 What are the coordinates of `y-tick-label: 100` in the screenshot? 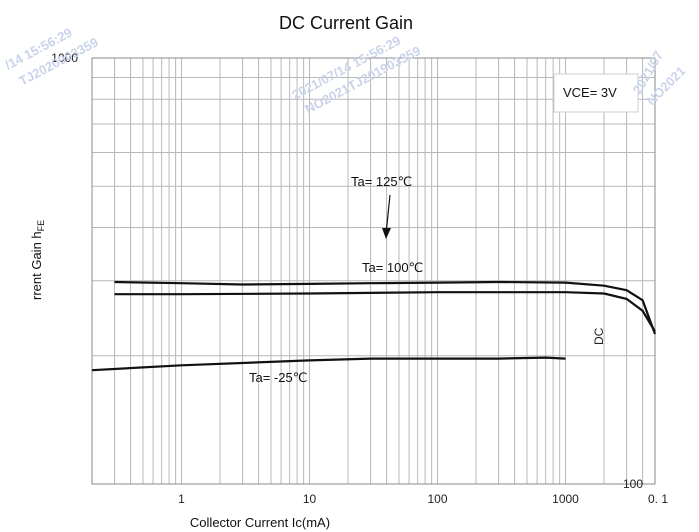 It's located at (633, 484).